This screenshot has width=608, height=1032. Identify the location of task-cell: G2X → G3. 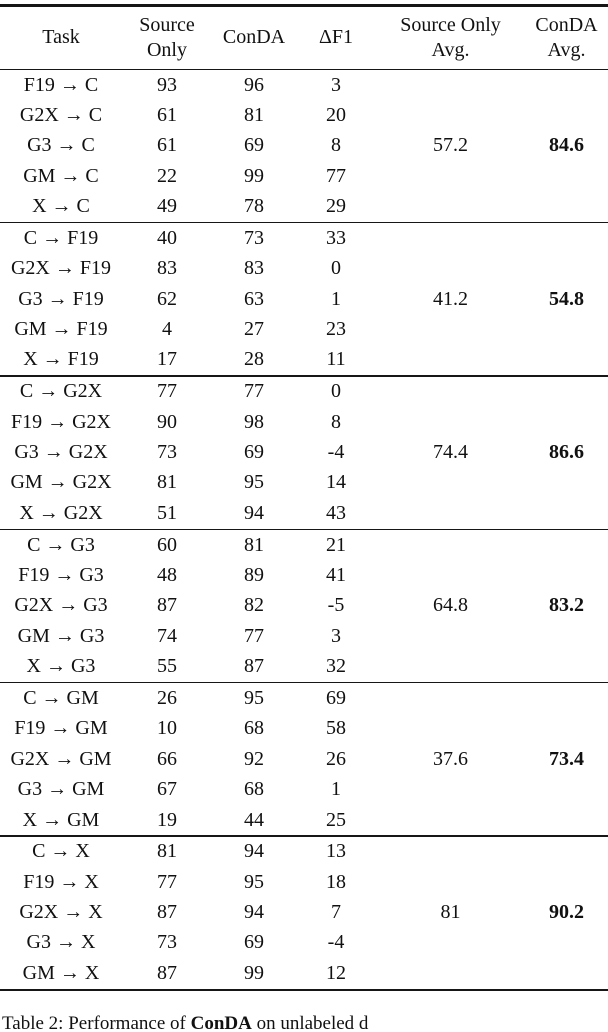
(61, 605).